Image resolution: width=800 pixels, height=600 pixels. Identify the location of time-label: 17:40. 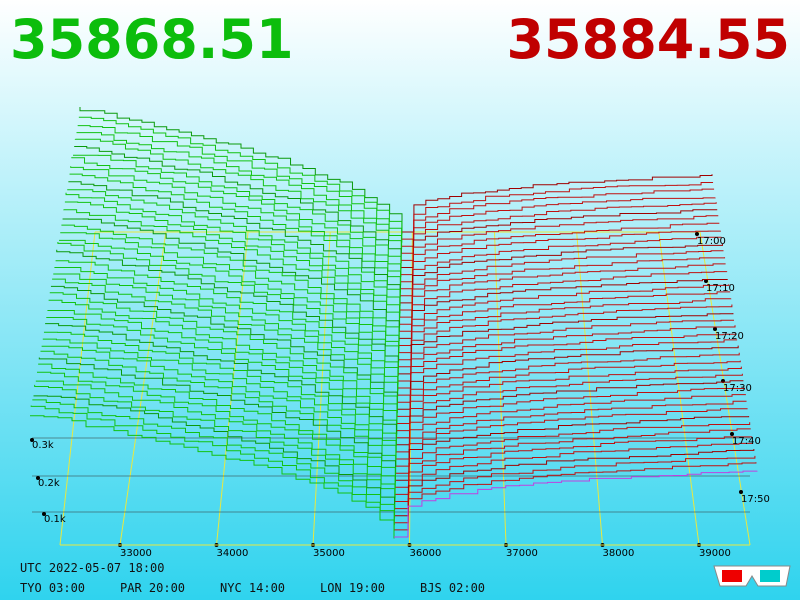
(746, 441).